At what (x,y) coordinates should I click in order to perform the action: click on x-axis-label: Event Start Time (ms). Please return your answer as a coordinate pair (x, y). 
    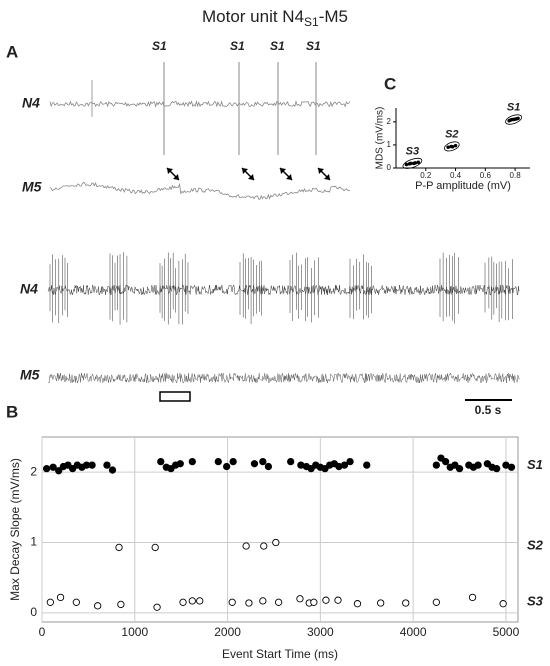
    Looking at the image, I should click on (280, 654).